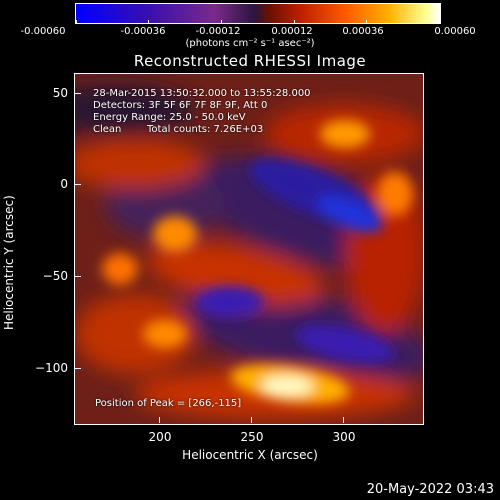 The image size is (500, 500). Describe the element at coordinates (51, 368) in the screenshot. I see `y-tick-label: −100` at that location.